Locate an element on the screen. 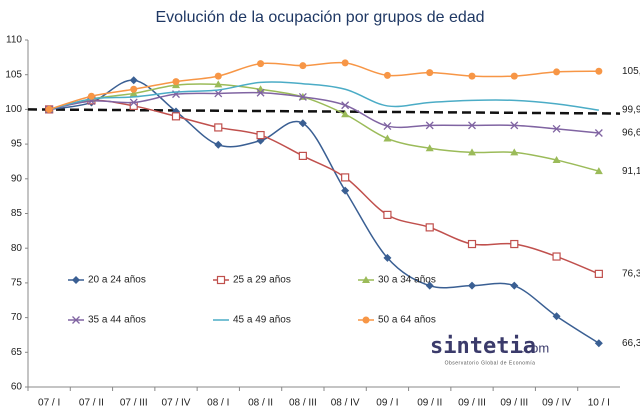  y-tick-label: 65 is located at coordinates (17, 352).